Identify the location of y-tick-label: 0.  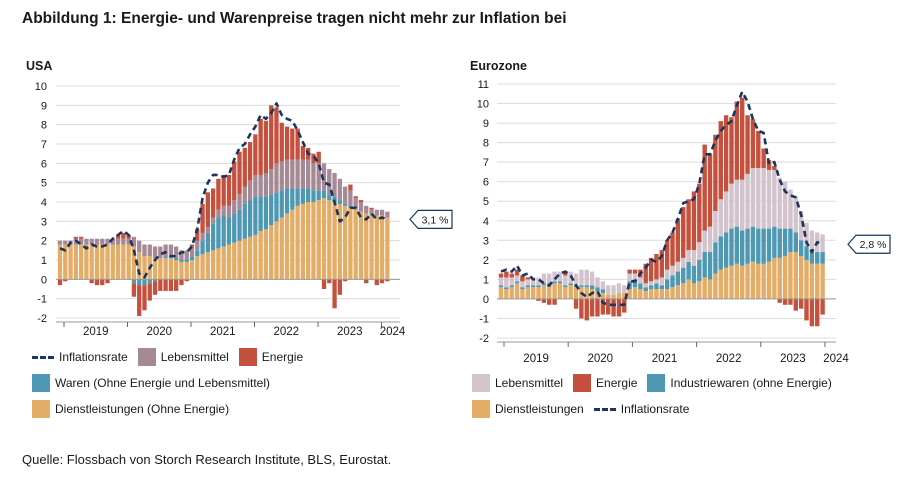
(44, 280).